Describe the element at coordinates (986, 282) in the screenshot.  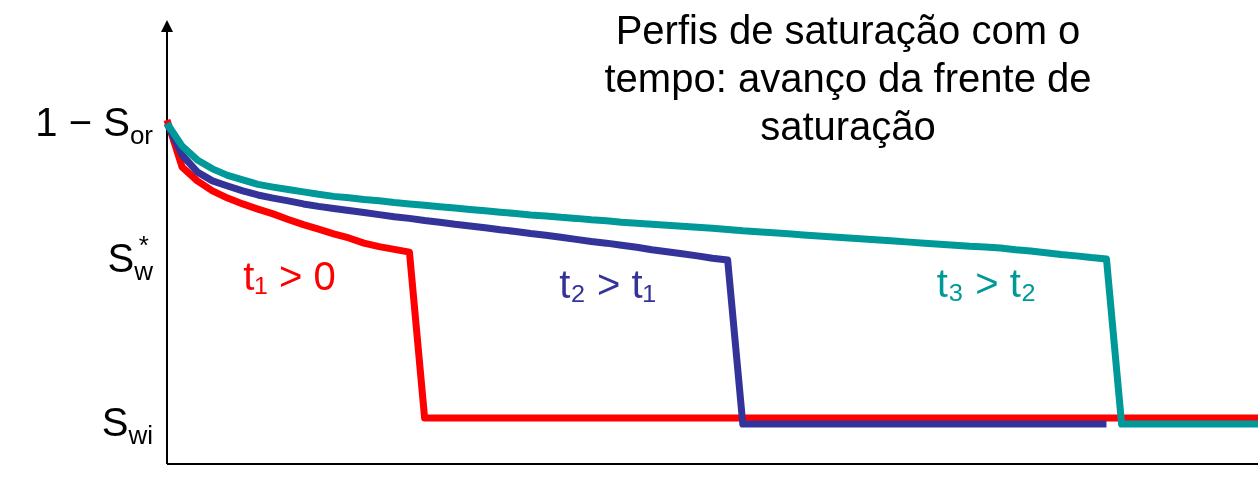
I see `series-label: t₃ > t₂` at that location.